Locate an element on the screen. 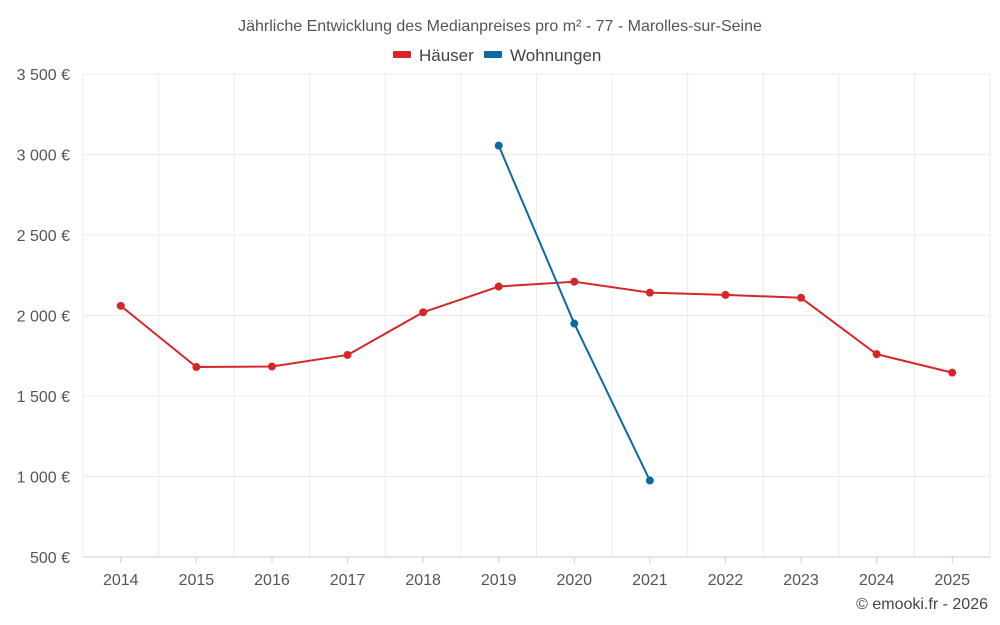 This screenshot has height=625, width=1000. x-tick-label: 2015 is located at coordinates (197, 580).